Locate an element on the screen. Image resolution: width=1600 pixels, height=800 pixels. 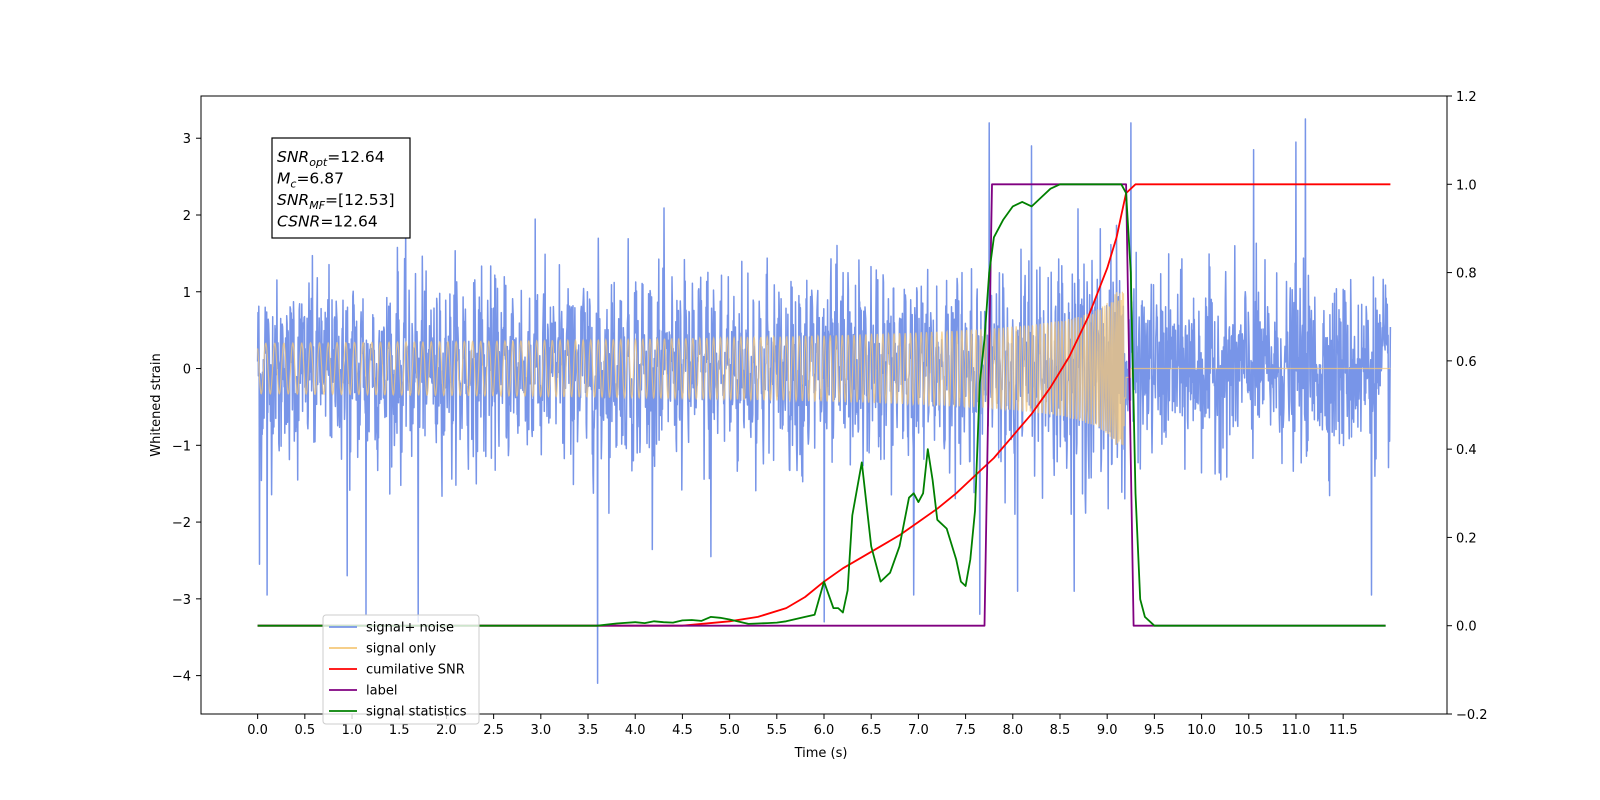
y-axis-left-label: Whitened strain is located at coordinates (156, 404).